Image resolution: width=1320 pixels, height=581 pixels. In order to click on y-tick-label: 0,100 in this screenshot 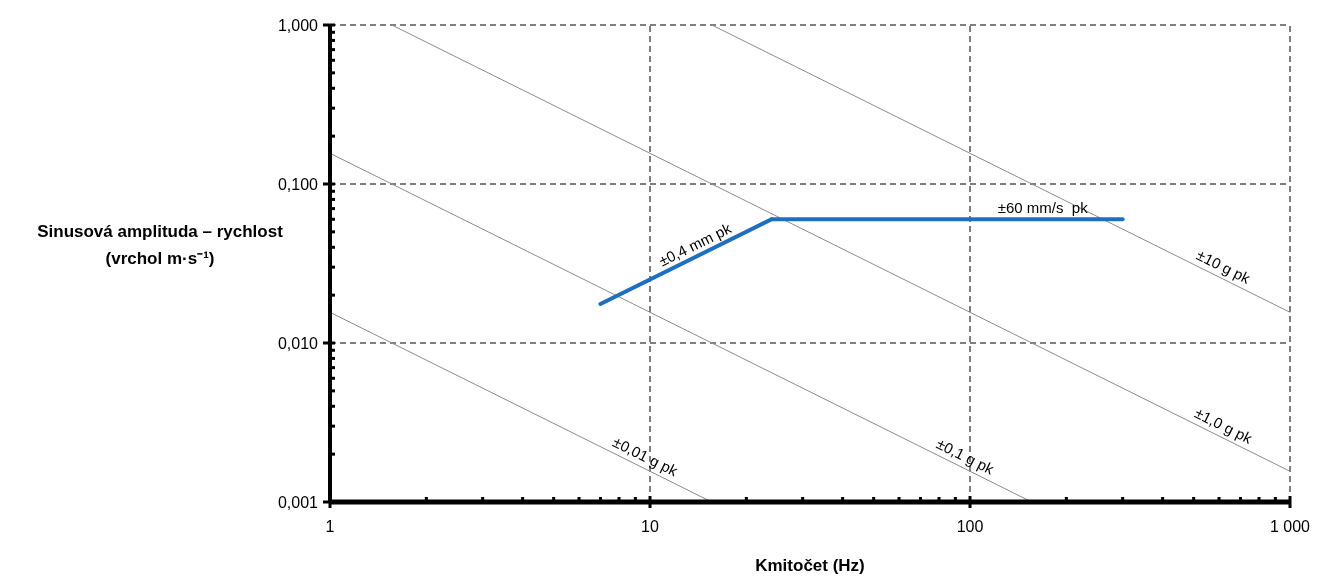, I will do `click(298, 184)`.